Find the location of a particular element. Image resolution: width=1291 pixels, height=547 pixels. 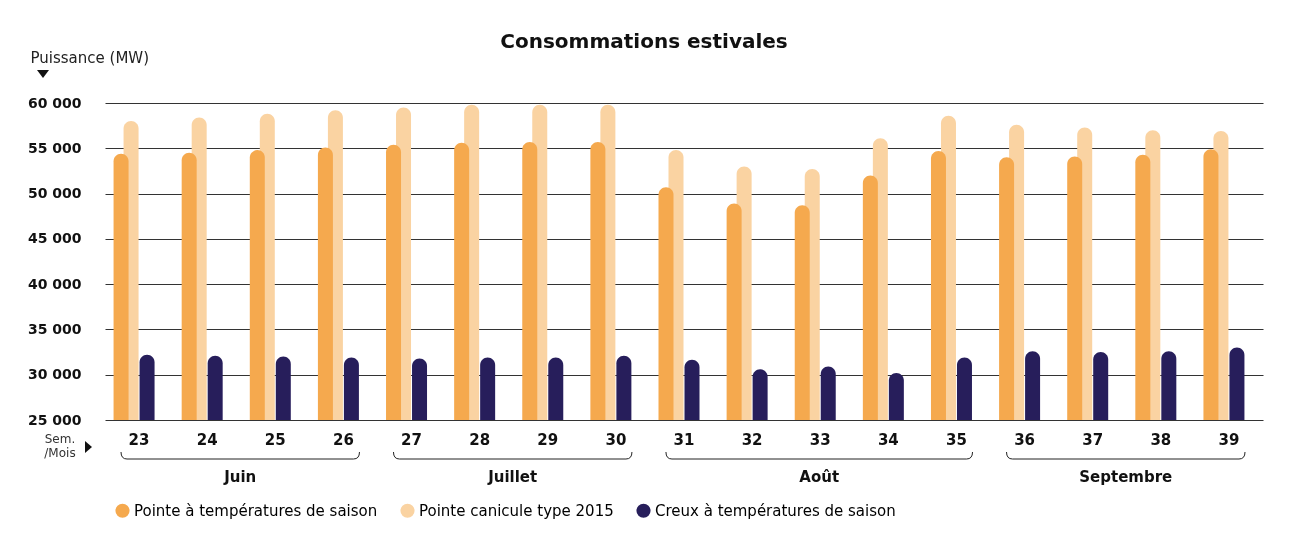

x-tick-label: 26 is located at coordinates (343, 439).